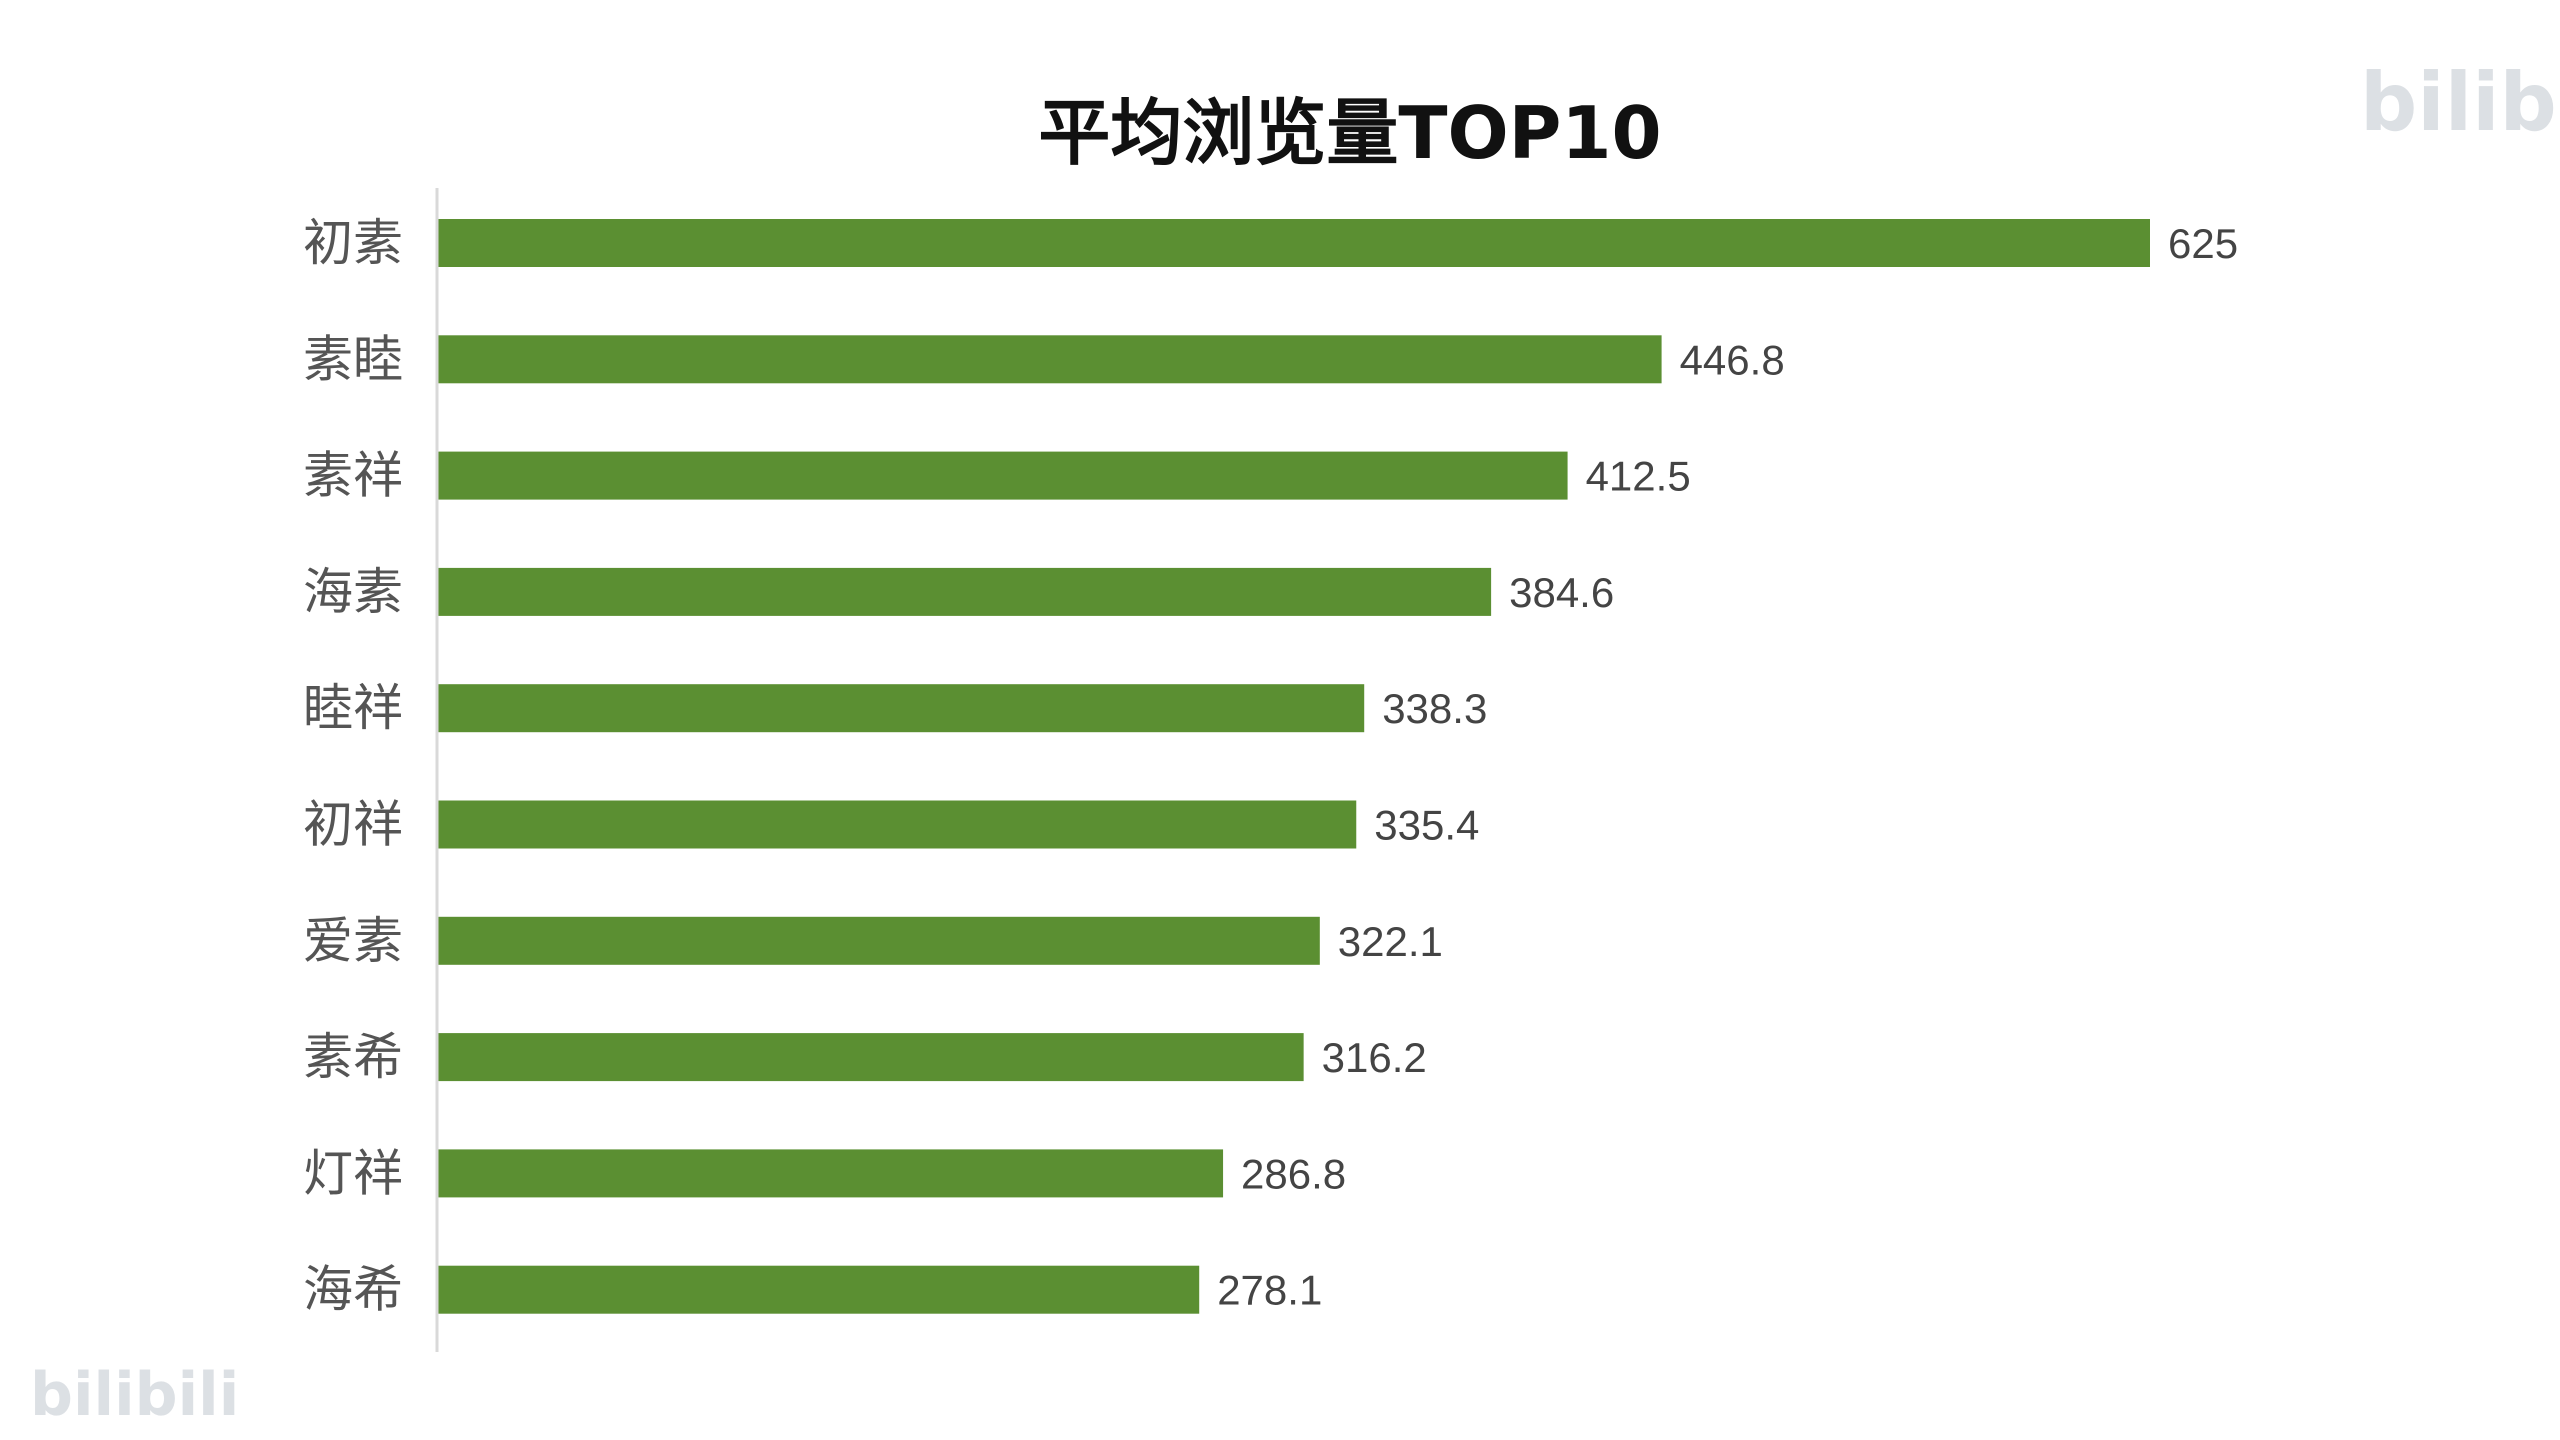  I want to click on value-label: 286.8, so click(1293, 1173).